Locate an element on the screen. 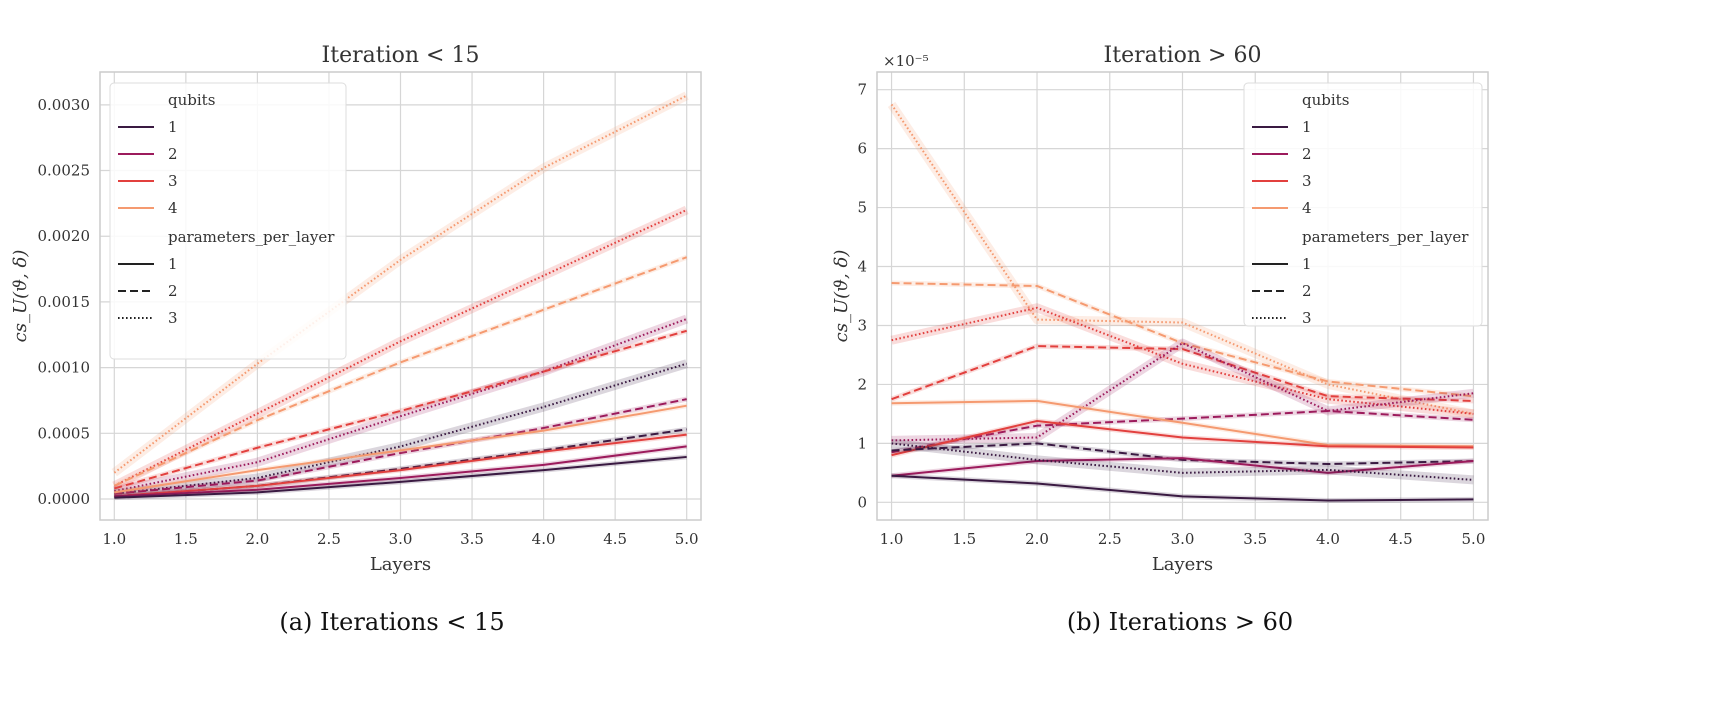  figure-caption: (a) Iterations < 15 is located at coordinates (391, 622).